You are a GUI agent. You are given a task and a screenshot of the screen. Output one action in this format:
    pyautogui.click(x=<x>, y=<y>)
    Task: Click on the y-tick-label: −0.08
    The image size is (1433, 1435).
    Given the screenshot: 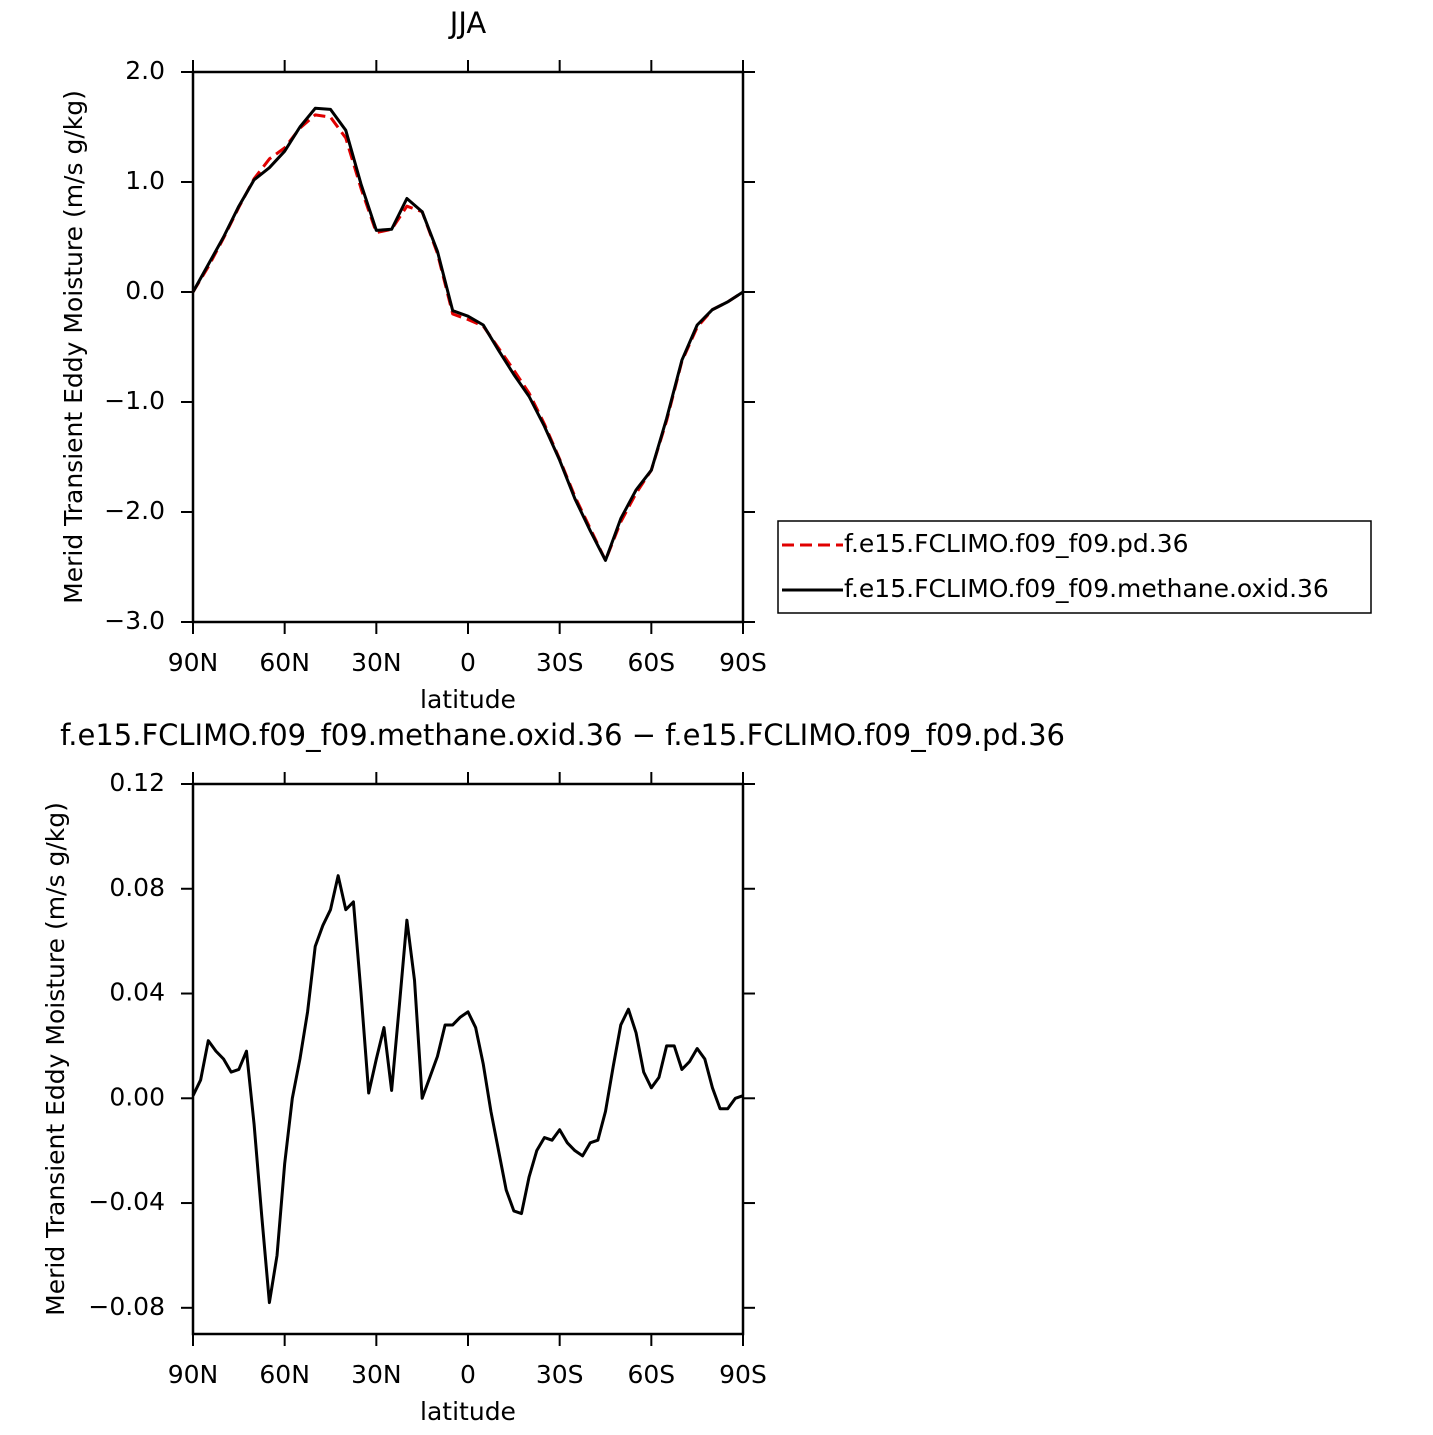 What is the action you would take?
    pyautogui.click(x=126, y=1306)
    